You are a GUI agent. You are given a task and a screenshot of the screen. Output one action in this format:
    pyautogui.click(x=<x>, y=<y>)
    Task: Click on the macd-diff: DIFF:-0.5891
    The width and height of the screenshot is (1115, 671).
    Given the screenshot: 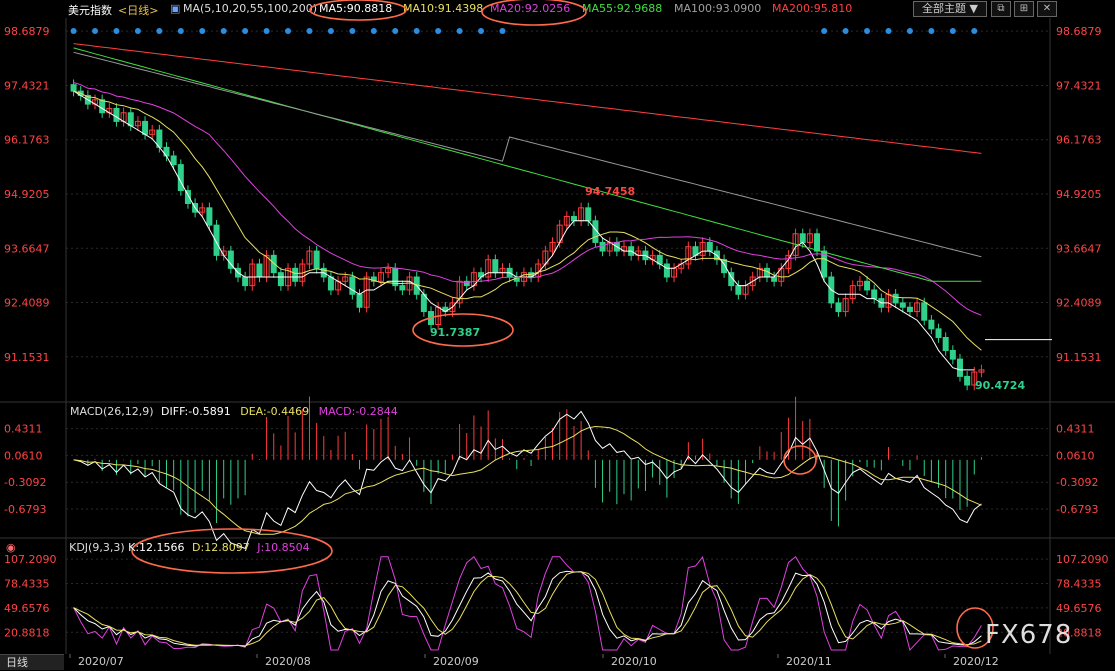 What is the action you would take?
    pyautogui.click(x=196, y=411)
    